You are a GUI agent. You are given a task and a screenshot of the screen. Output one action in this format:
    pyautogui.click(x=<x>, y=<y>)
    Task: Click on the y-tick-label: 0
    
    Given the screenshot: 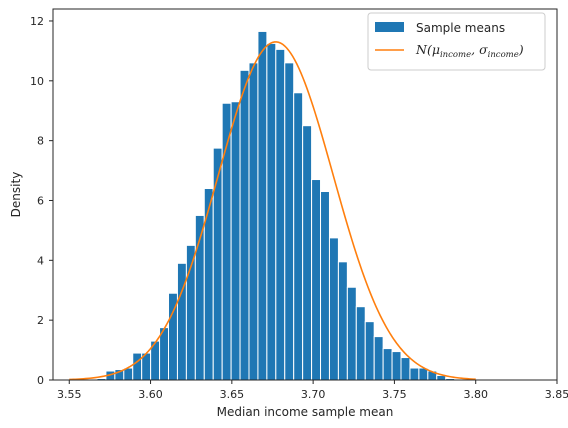 What is the action you would take?
    pyautogui.click(x=40, y=380)
    